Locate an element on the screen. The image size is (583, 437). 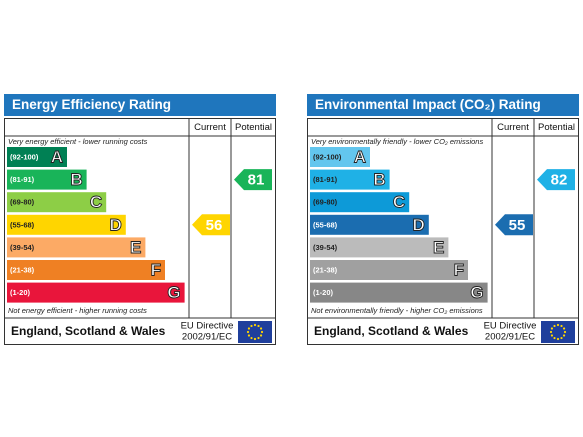
rating-value: 81 is located at coordinates (256, 180).